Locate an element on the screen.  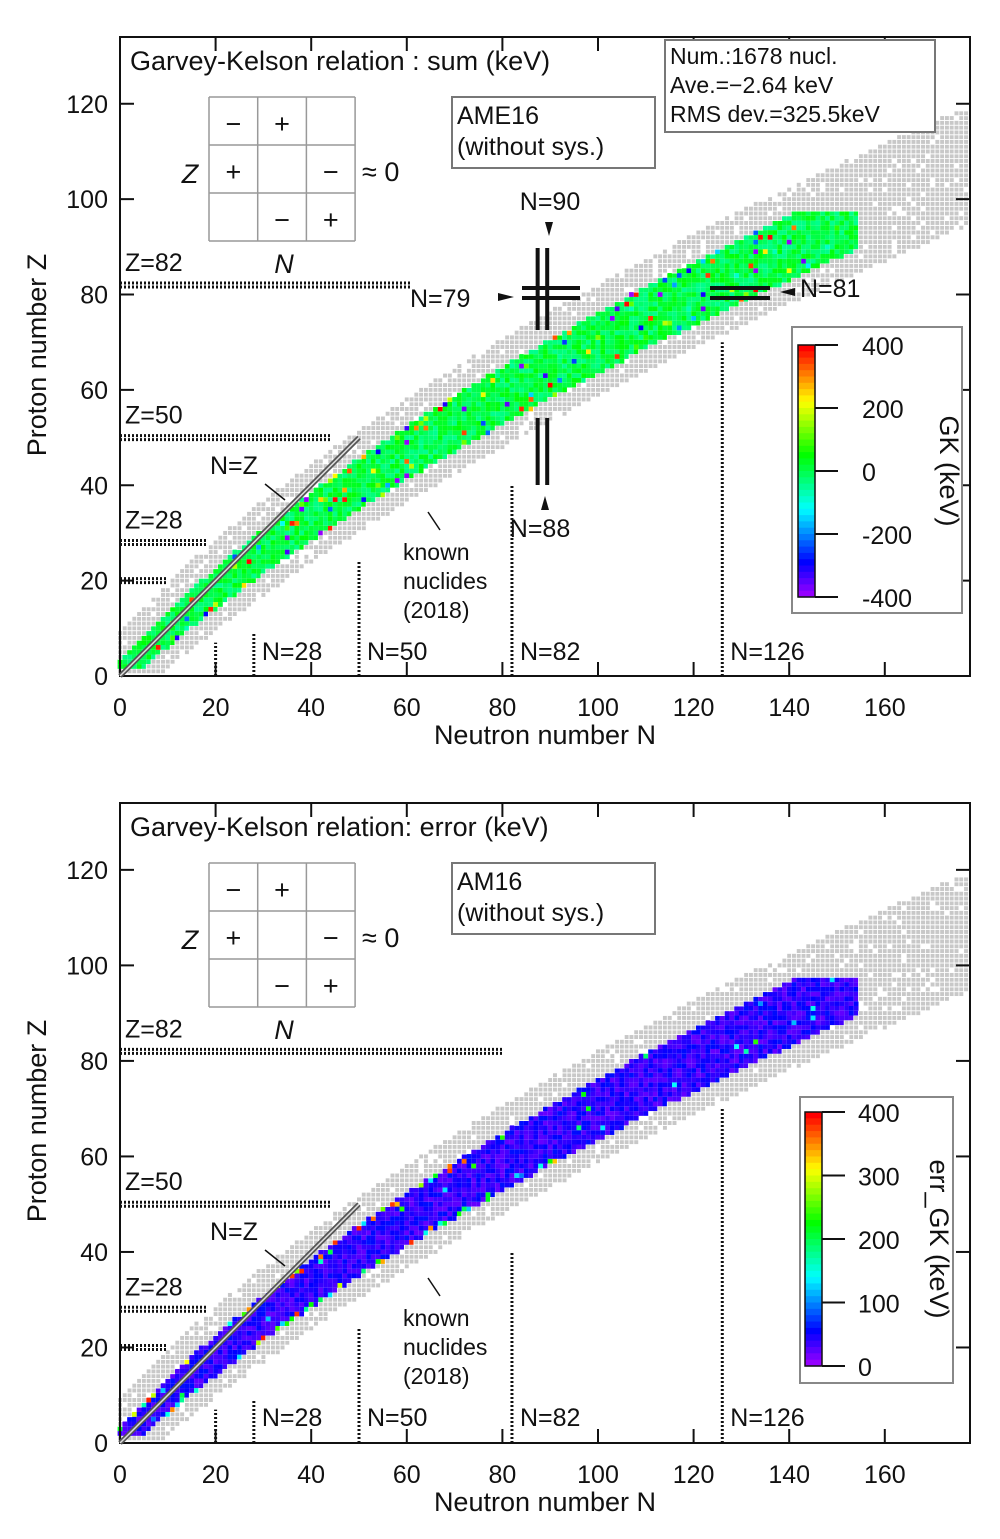
colorbar-segment is located at coordinates (806, 348).